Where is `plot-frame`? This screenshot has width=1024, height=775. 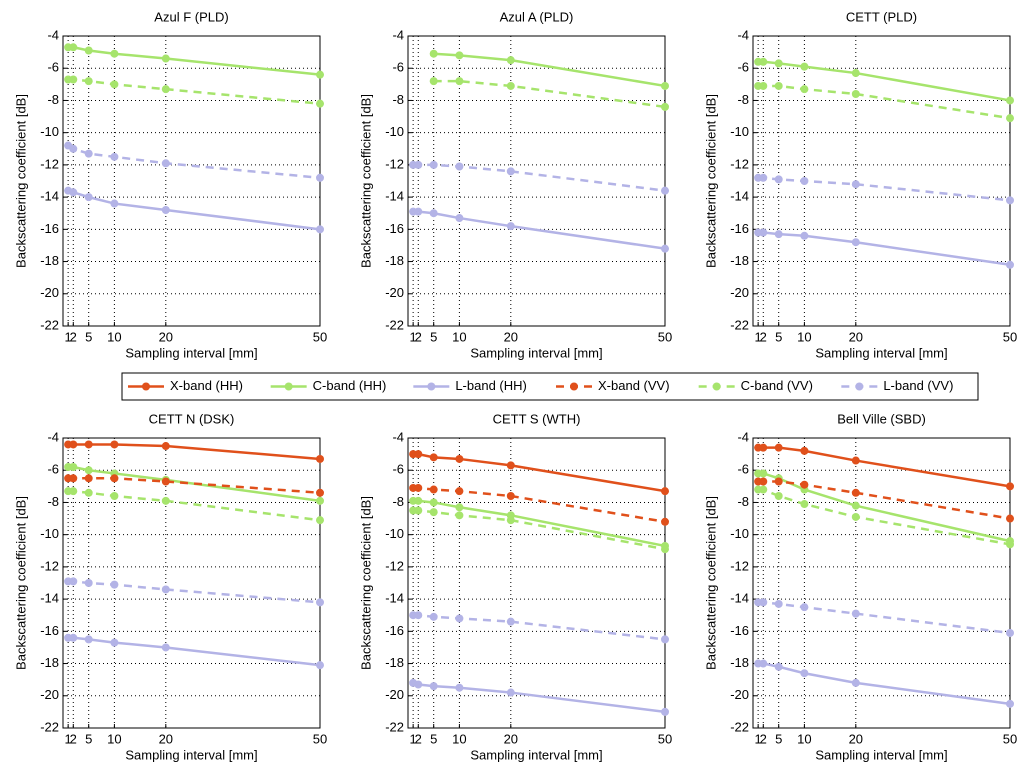
plot-frame is located at coordinates (536, 181).